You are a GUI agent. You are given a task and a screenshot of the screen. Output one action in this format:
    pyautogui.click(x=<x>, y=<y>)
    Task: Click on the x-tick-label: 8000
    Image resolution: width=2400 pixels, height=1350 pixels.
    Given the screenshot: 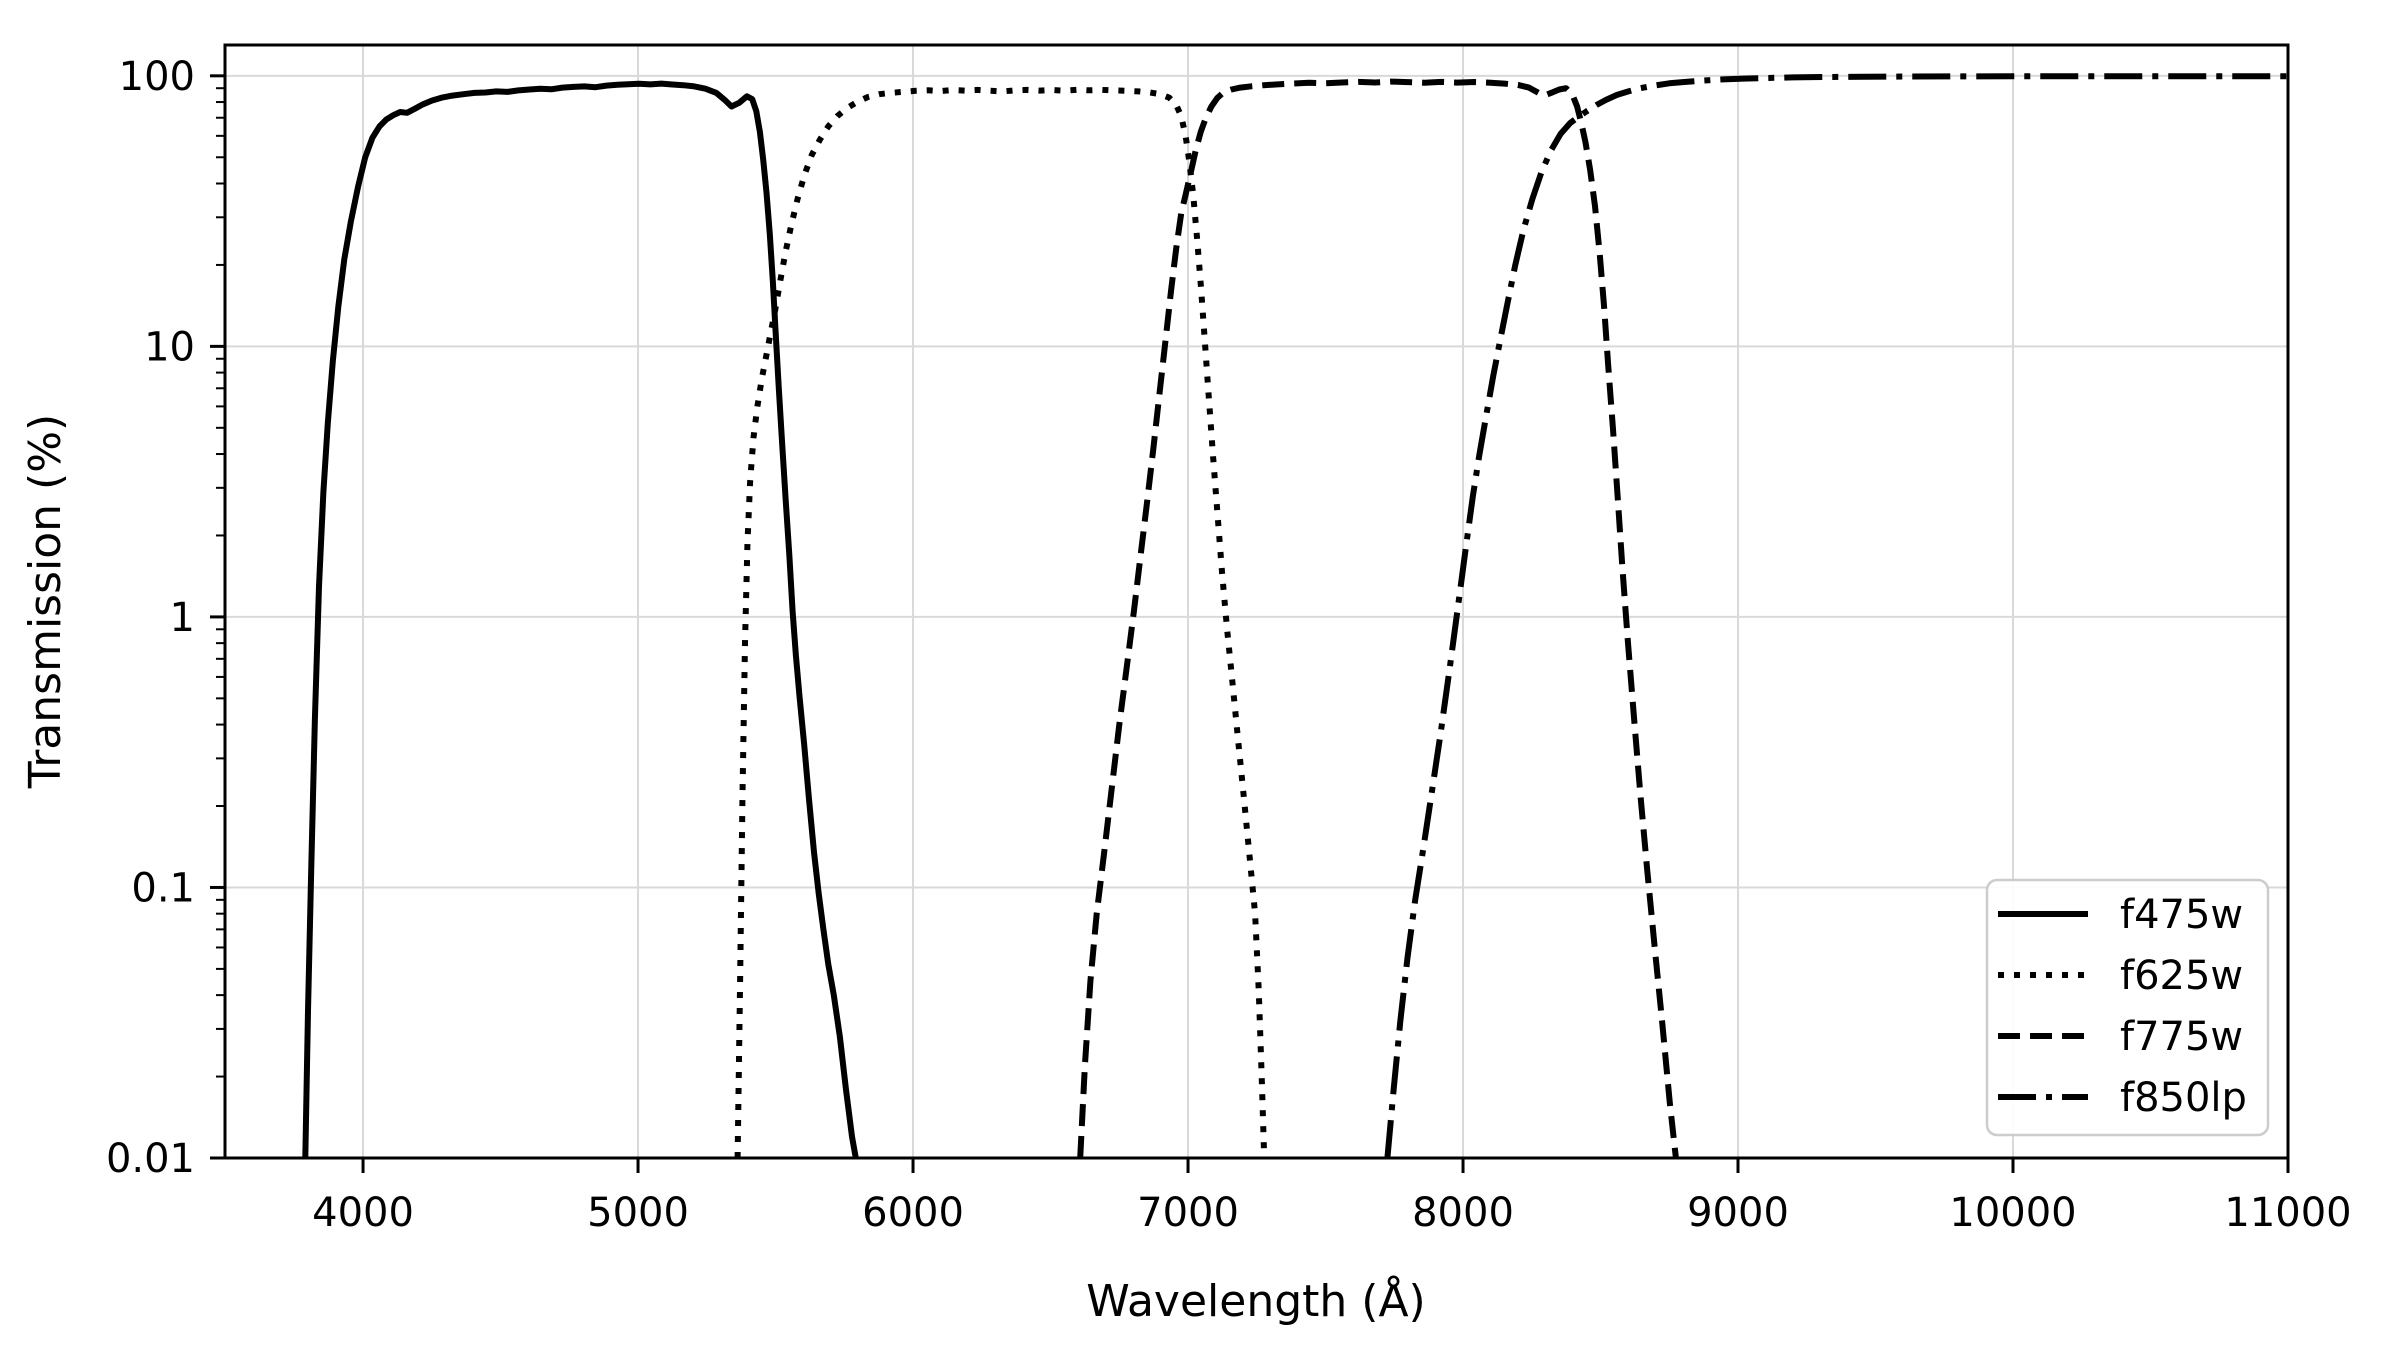 What is the action you would take?
    pyautogui.click(x=1463, y=1213)
    